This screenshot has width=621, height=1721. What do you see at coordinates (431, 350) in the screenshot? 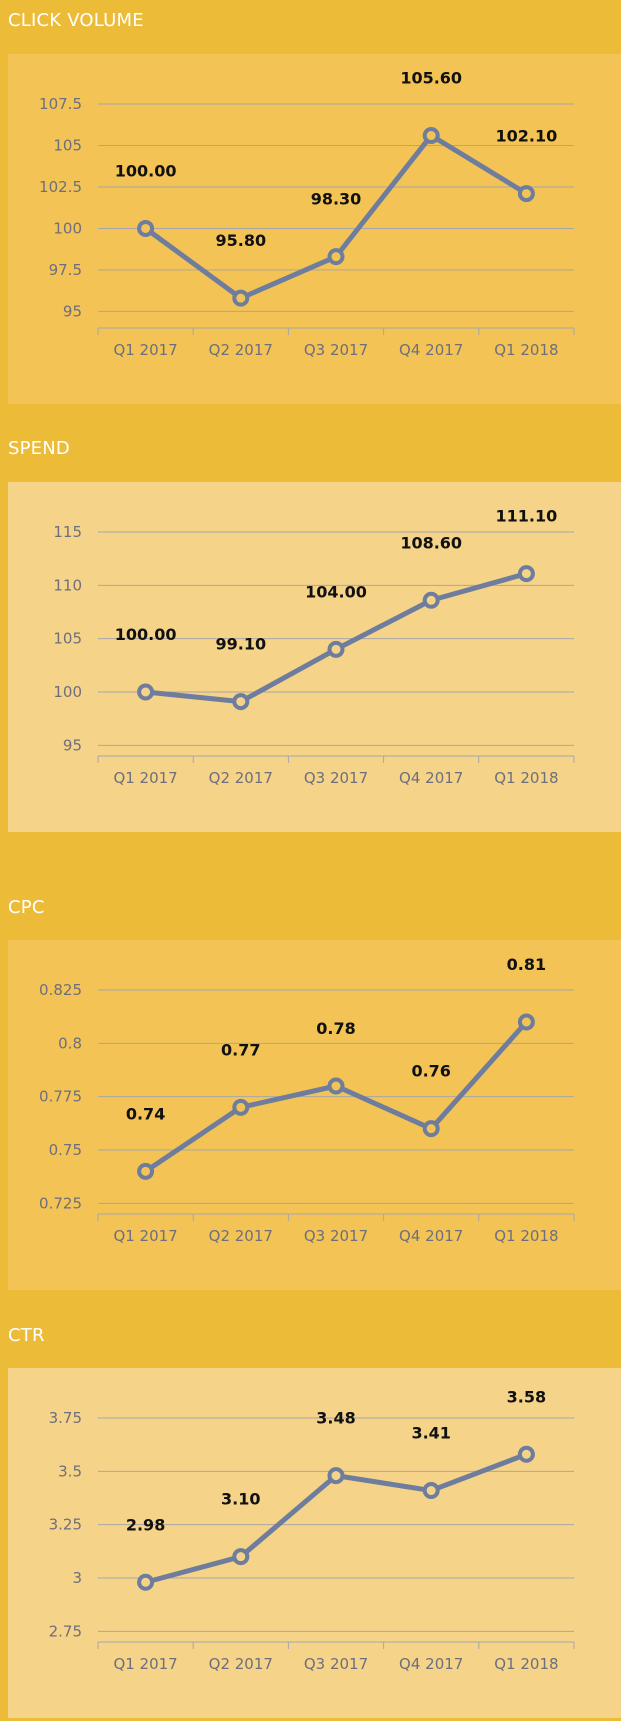
I see `click-volume-xtick-label: Q4 2017` at bounding box center [431, 350].